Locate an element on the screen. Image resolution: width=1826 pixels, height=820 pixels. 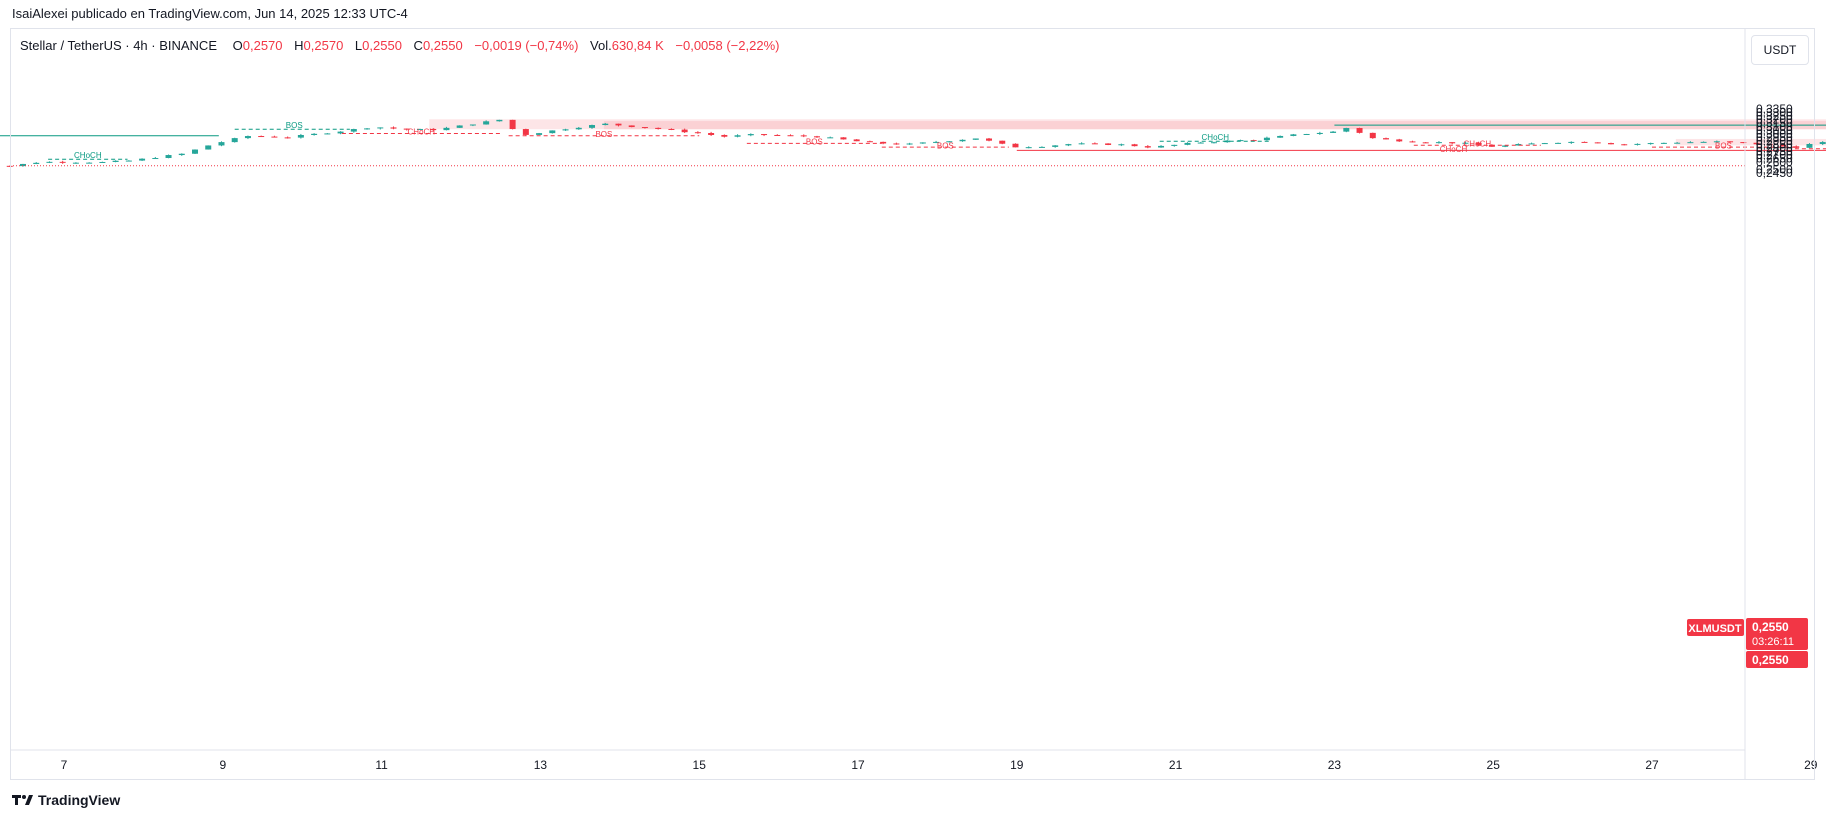
currency-button: USDT is located at coordinates (1780, 50).